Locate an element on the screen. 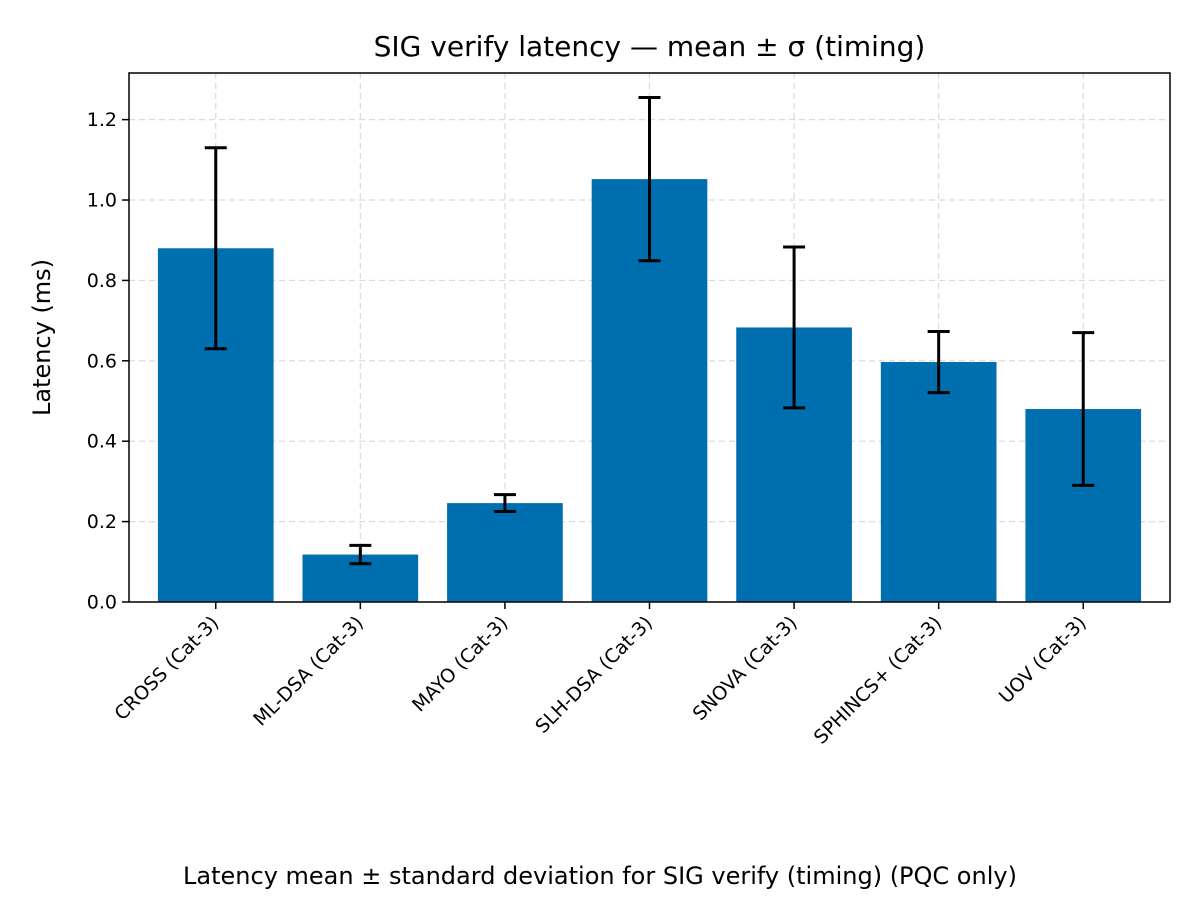 The height and width of the screenshot is (900, 1200). y-tick-label: 0.0 is located at coordinates (102, 603).